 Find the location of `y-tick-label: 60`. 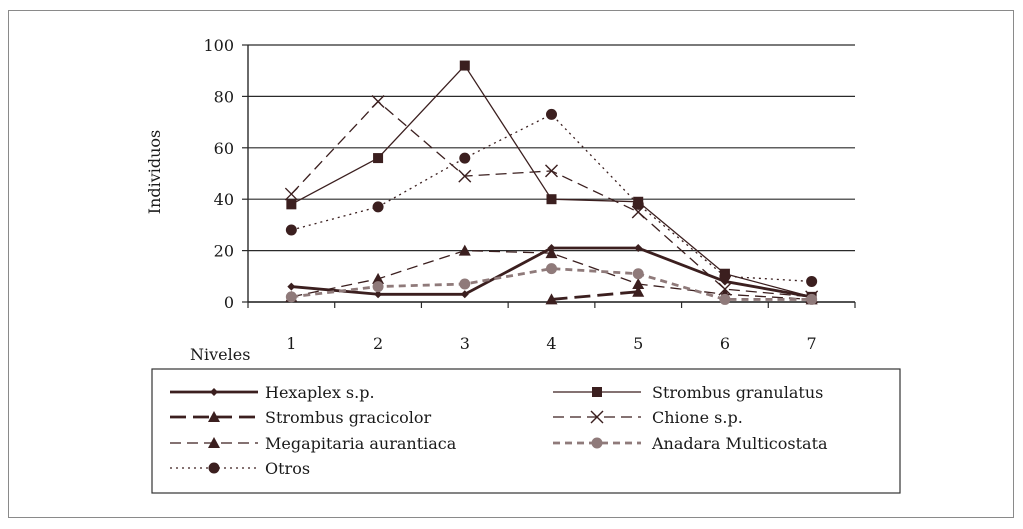

y-tick-label: 60 is located at coordinates (224, 148).